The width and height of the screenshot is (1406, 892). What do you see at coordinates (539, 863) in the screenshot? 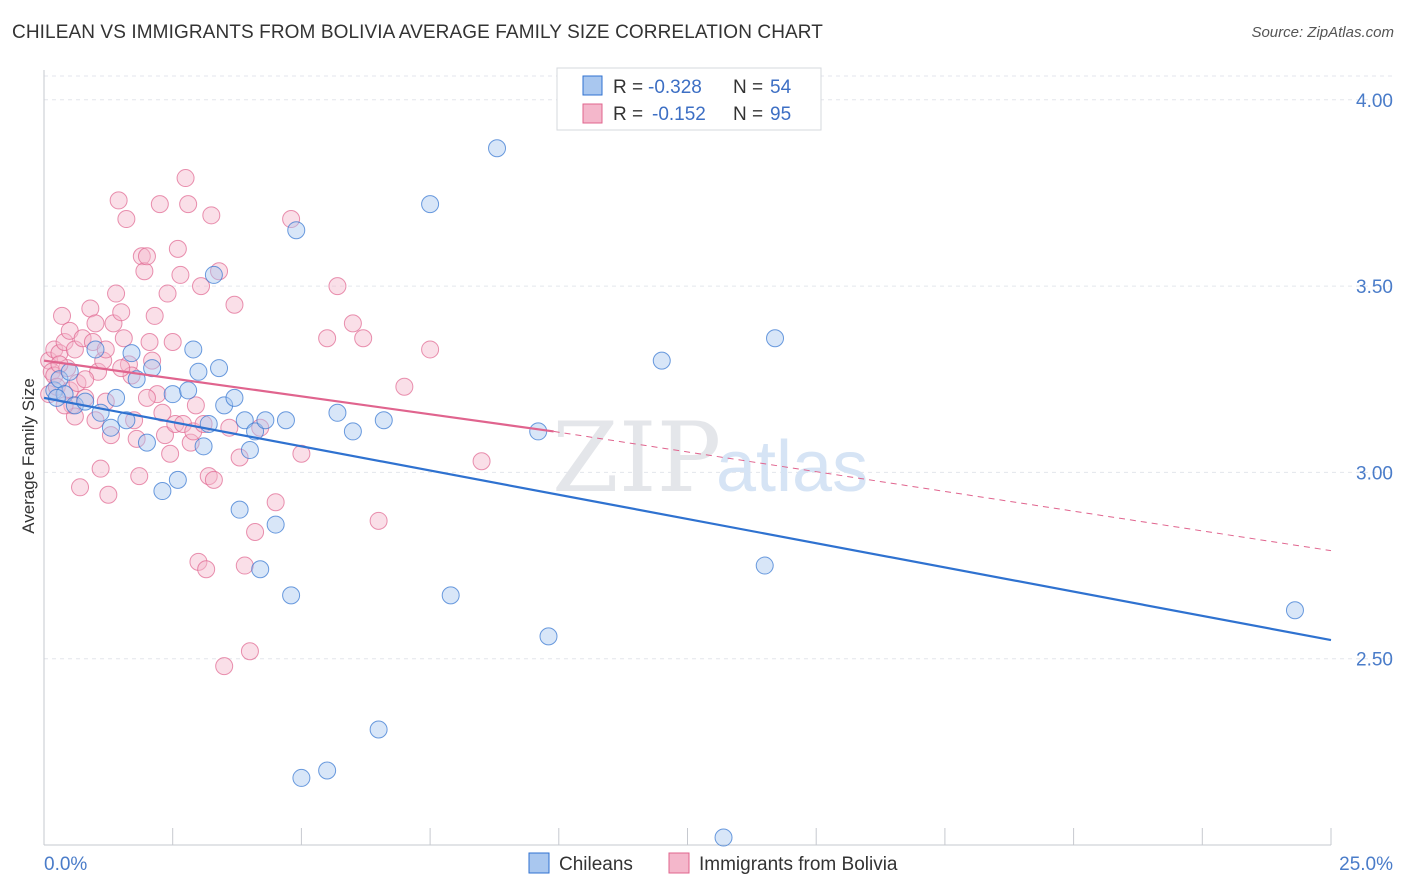
I see `legend-swatch-chileans` at bounding box center [539, 863].